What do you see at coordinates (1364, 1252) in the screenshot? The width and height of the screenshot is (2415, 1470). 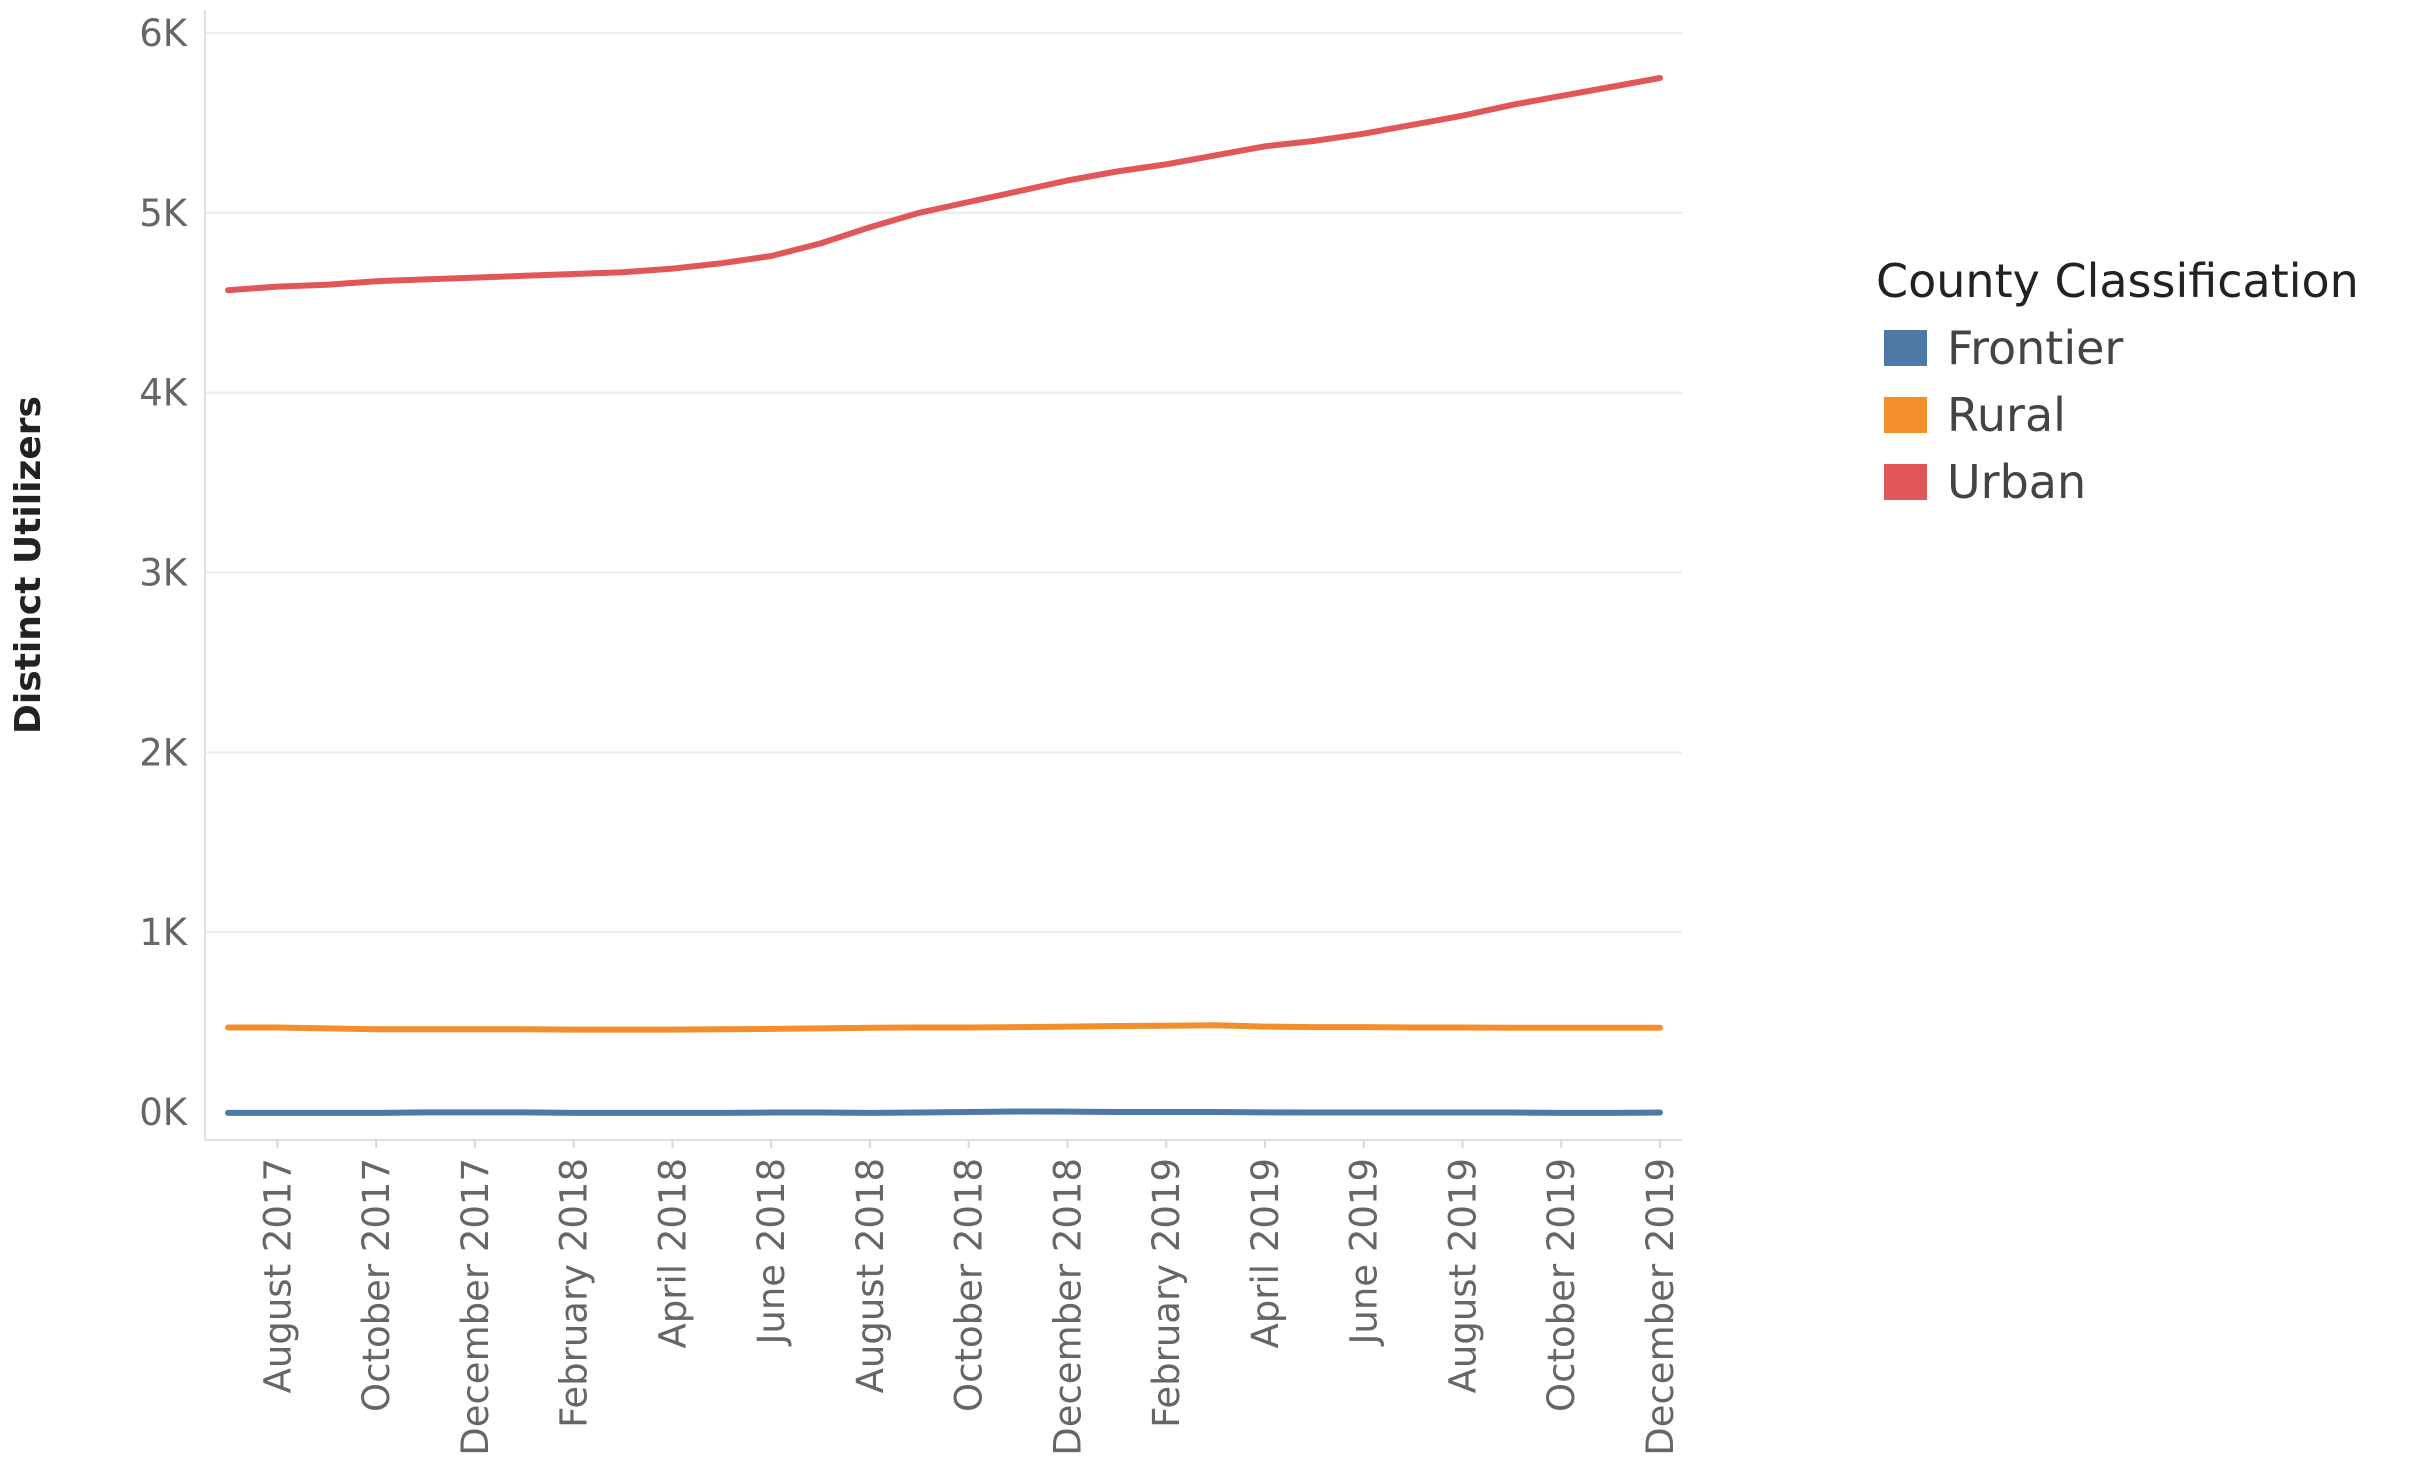 I see `x-tick-label: June 2019` at bounding box center [1364, 1252].